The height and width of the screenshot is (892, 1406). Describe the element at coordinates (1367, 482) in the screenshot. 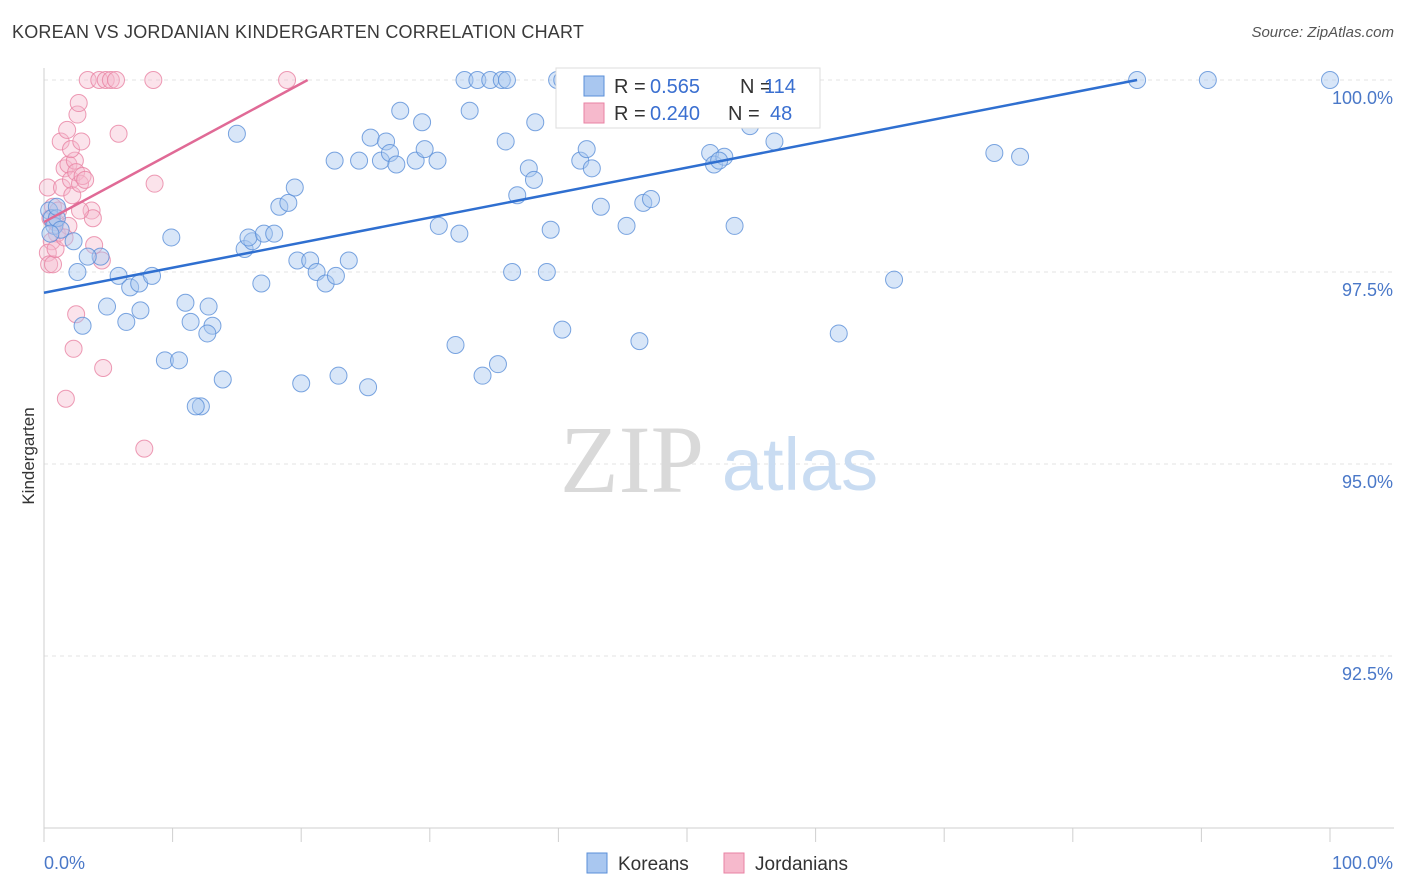

I see `y-tick-label-2: 95.0%` at that location.